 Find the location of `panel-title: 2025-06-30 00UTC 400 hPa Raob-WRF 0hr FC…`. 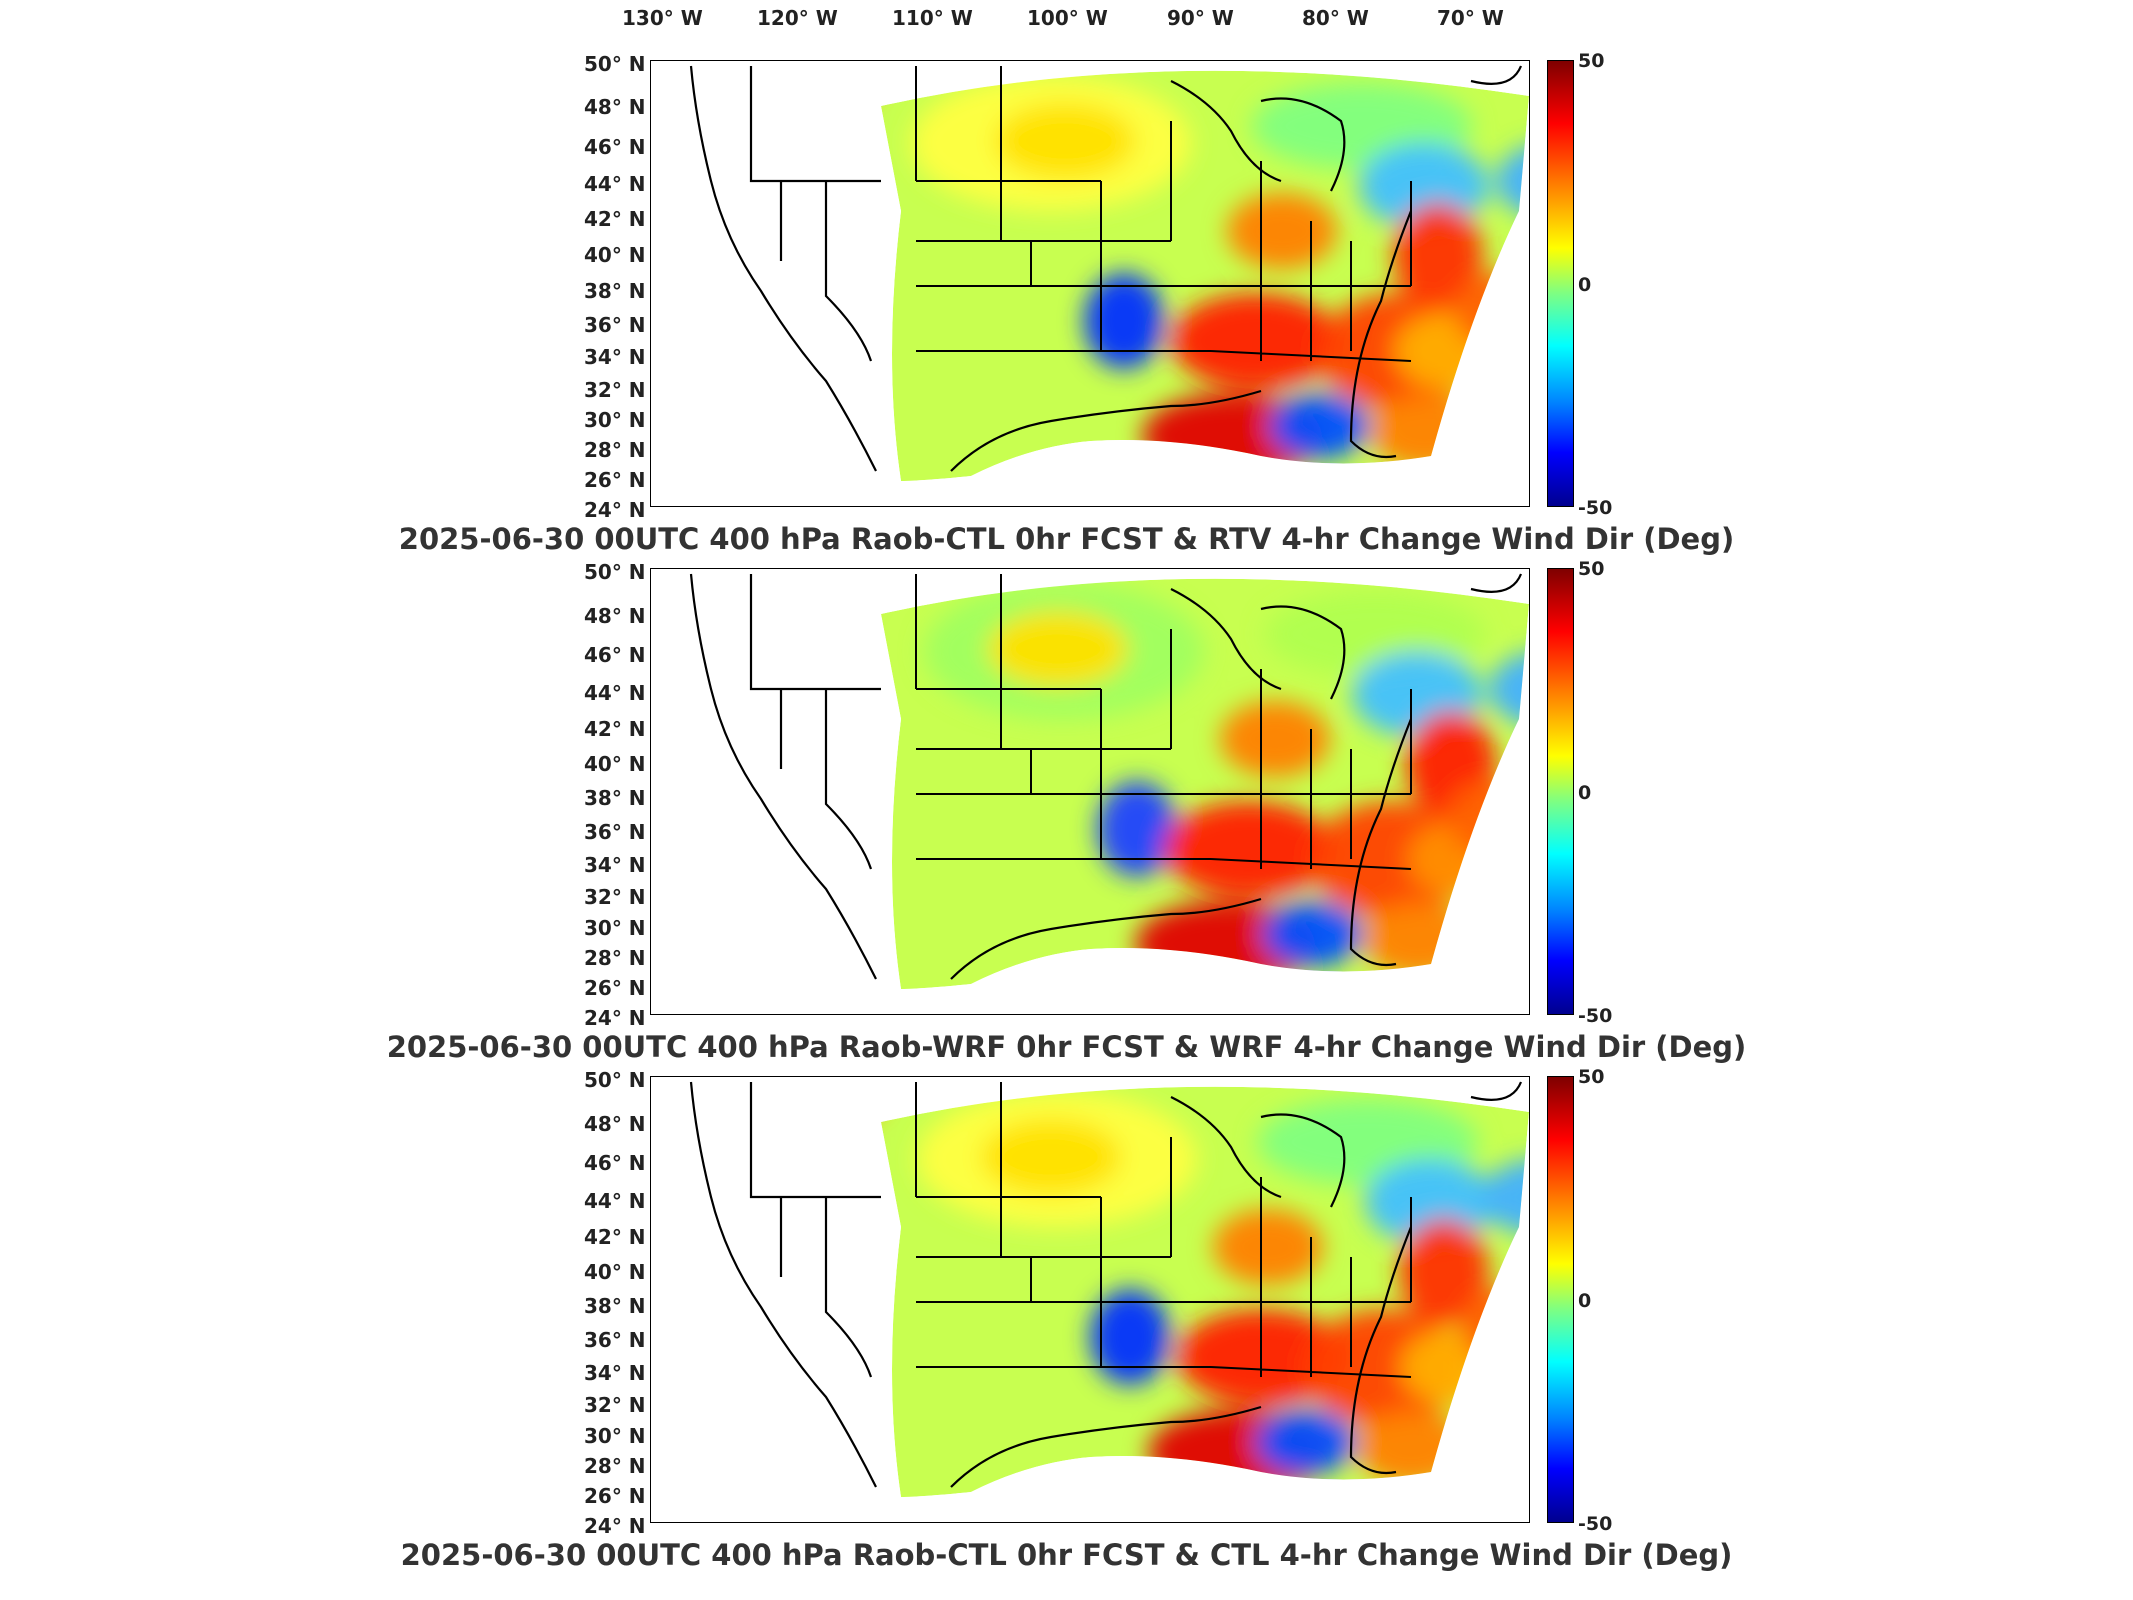

panel-title: 2025-06-30 00UTC 400 hPa Raob-WRF 0hr FC… is located at coordinates (1066, 1047).